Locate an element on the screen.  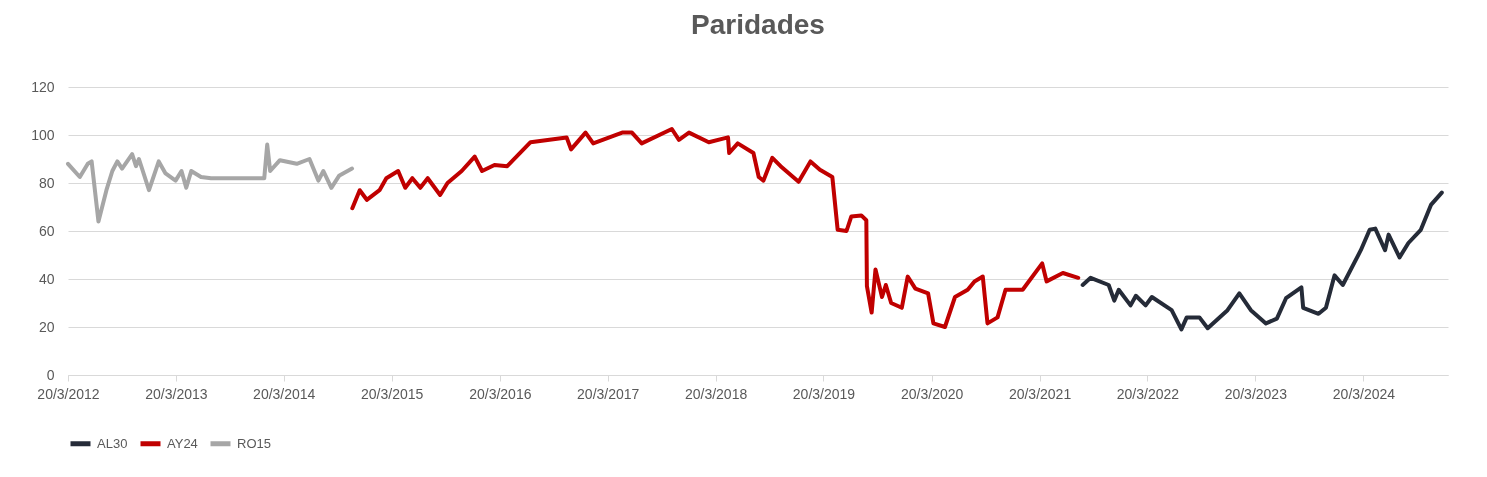
x-tick-label: 20/3/2013 is located at coordinates (176, 393).